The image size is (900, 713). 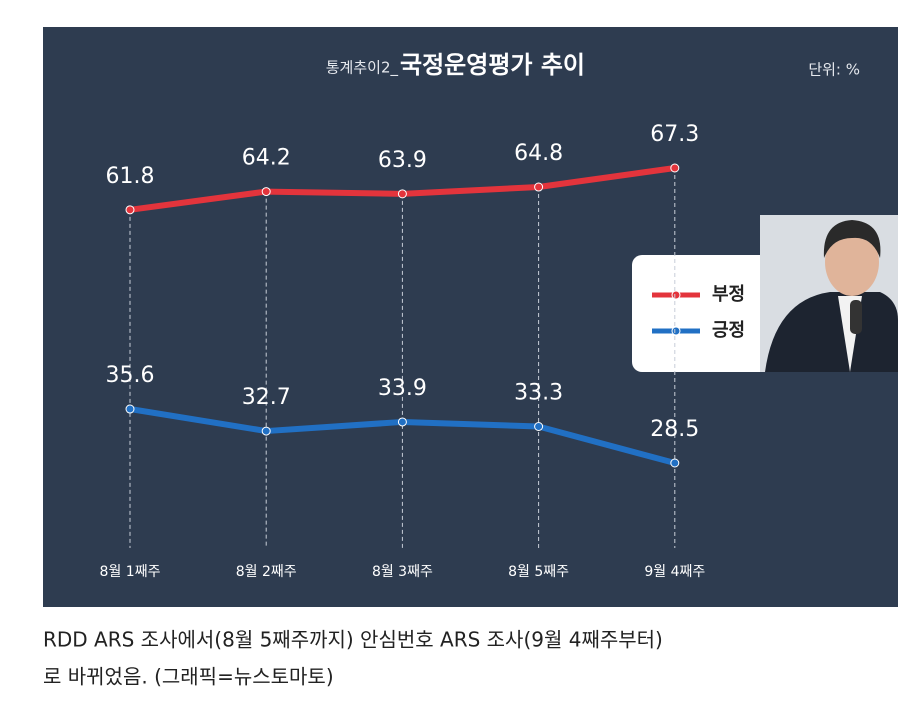 I want to click on data-label: 61.8, so click(x=130, y=176).